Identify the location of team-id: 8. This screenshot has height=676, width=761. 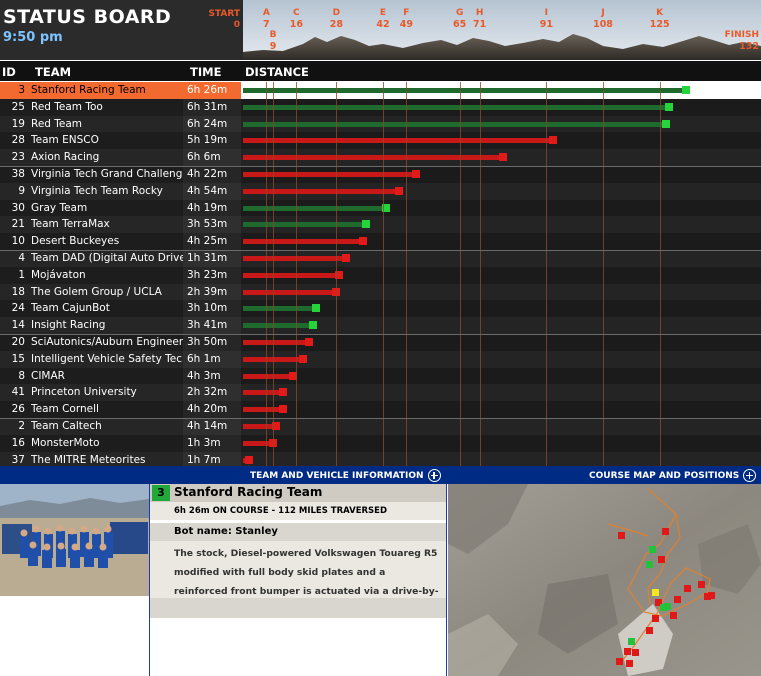
(21, 375).